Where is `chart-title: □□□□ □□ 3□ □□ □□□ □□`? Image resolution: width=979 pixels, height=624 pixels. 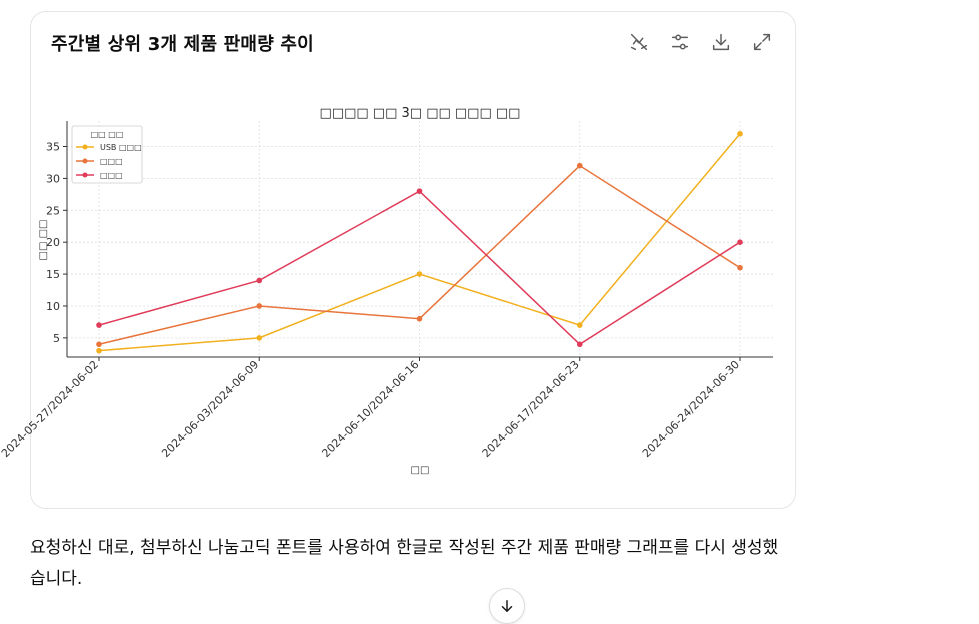
chart-title: □□□□ □□ 3□ □□ □□□ □□ is located at coordinates (420, 113).